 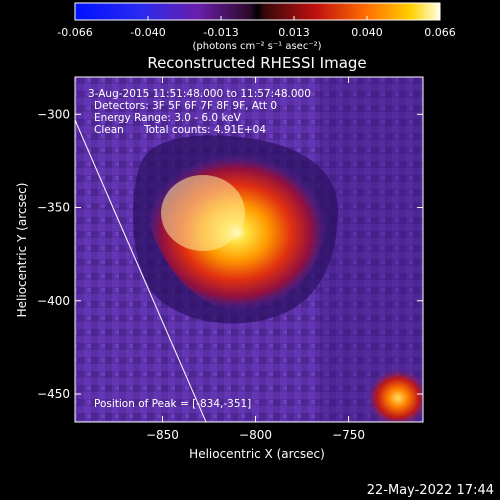 I want to click on info-clean: Clean, so click(x=109, y=130).